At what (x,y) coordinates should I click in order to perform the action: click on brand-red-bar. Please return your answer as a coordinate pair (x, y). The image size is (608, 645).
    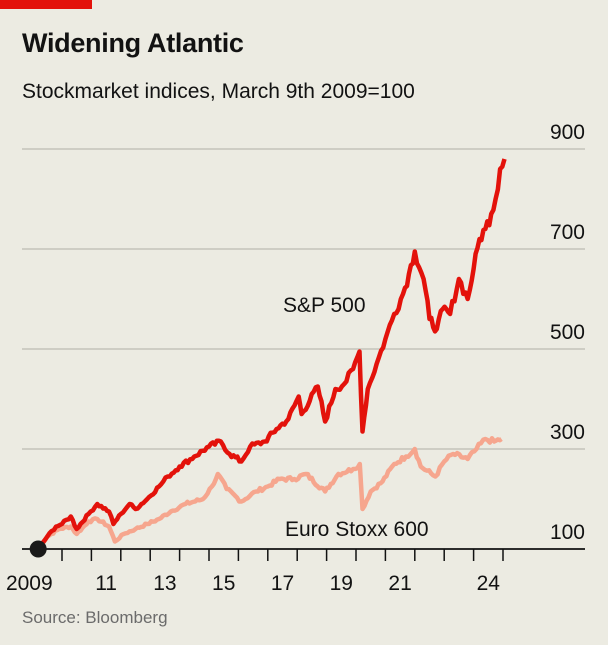
    Looking at the image, I should click on (46, 4).